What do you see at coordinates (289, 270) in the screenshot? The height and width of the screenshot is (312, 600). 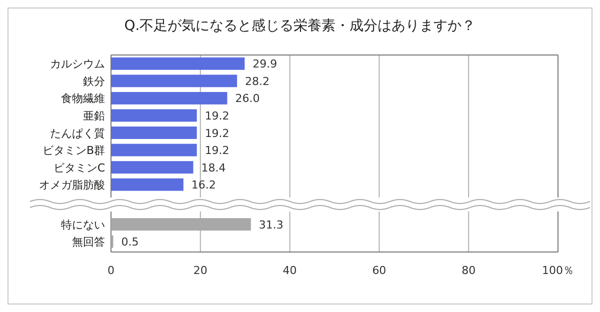 I see `x-tick-label: 40` at bounding box center [289, 270].